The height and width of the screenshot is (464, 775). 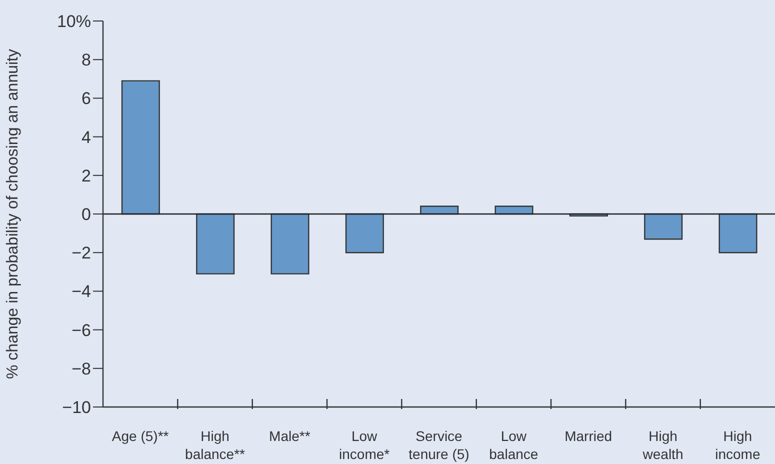 I want to click on x-tick-label: High income, so click(x=737, y=445).